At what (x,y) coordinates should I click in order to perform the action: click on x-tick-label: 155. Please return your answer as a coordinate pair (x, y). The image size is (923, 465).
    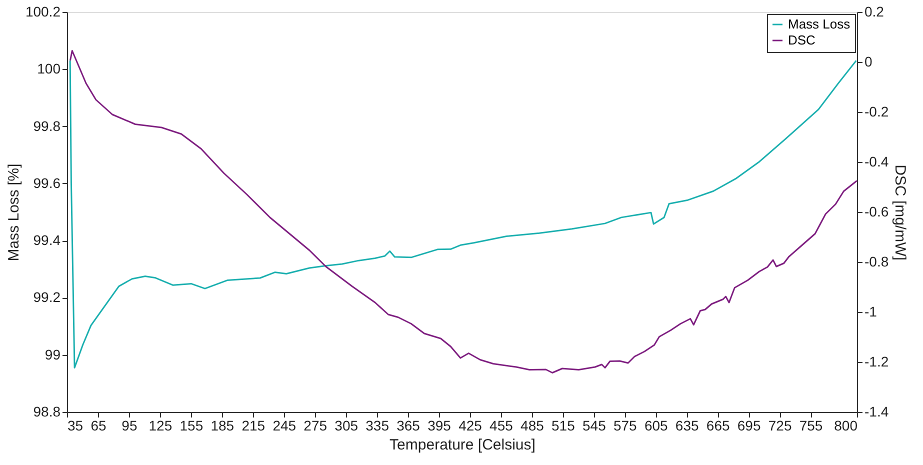
    Looking at the image, I should click on (192, 426).